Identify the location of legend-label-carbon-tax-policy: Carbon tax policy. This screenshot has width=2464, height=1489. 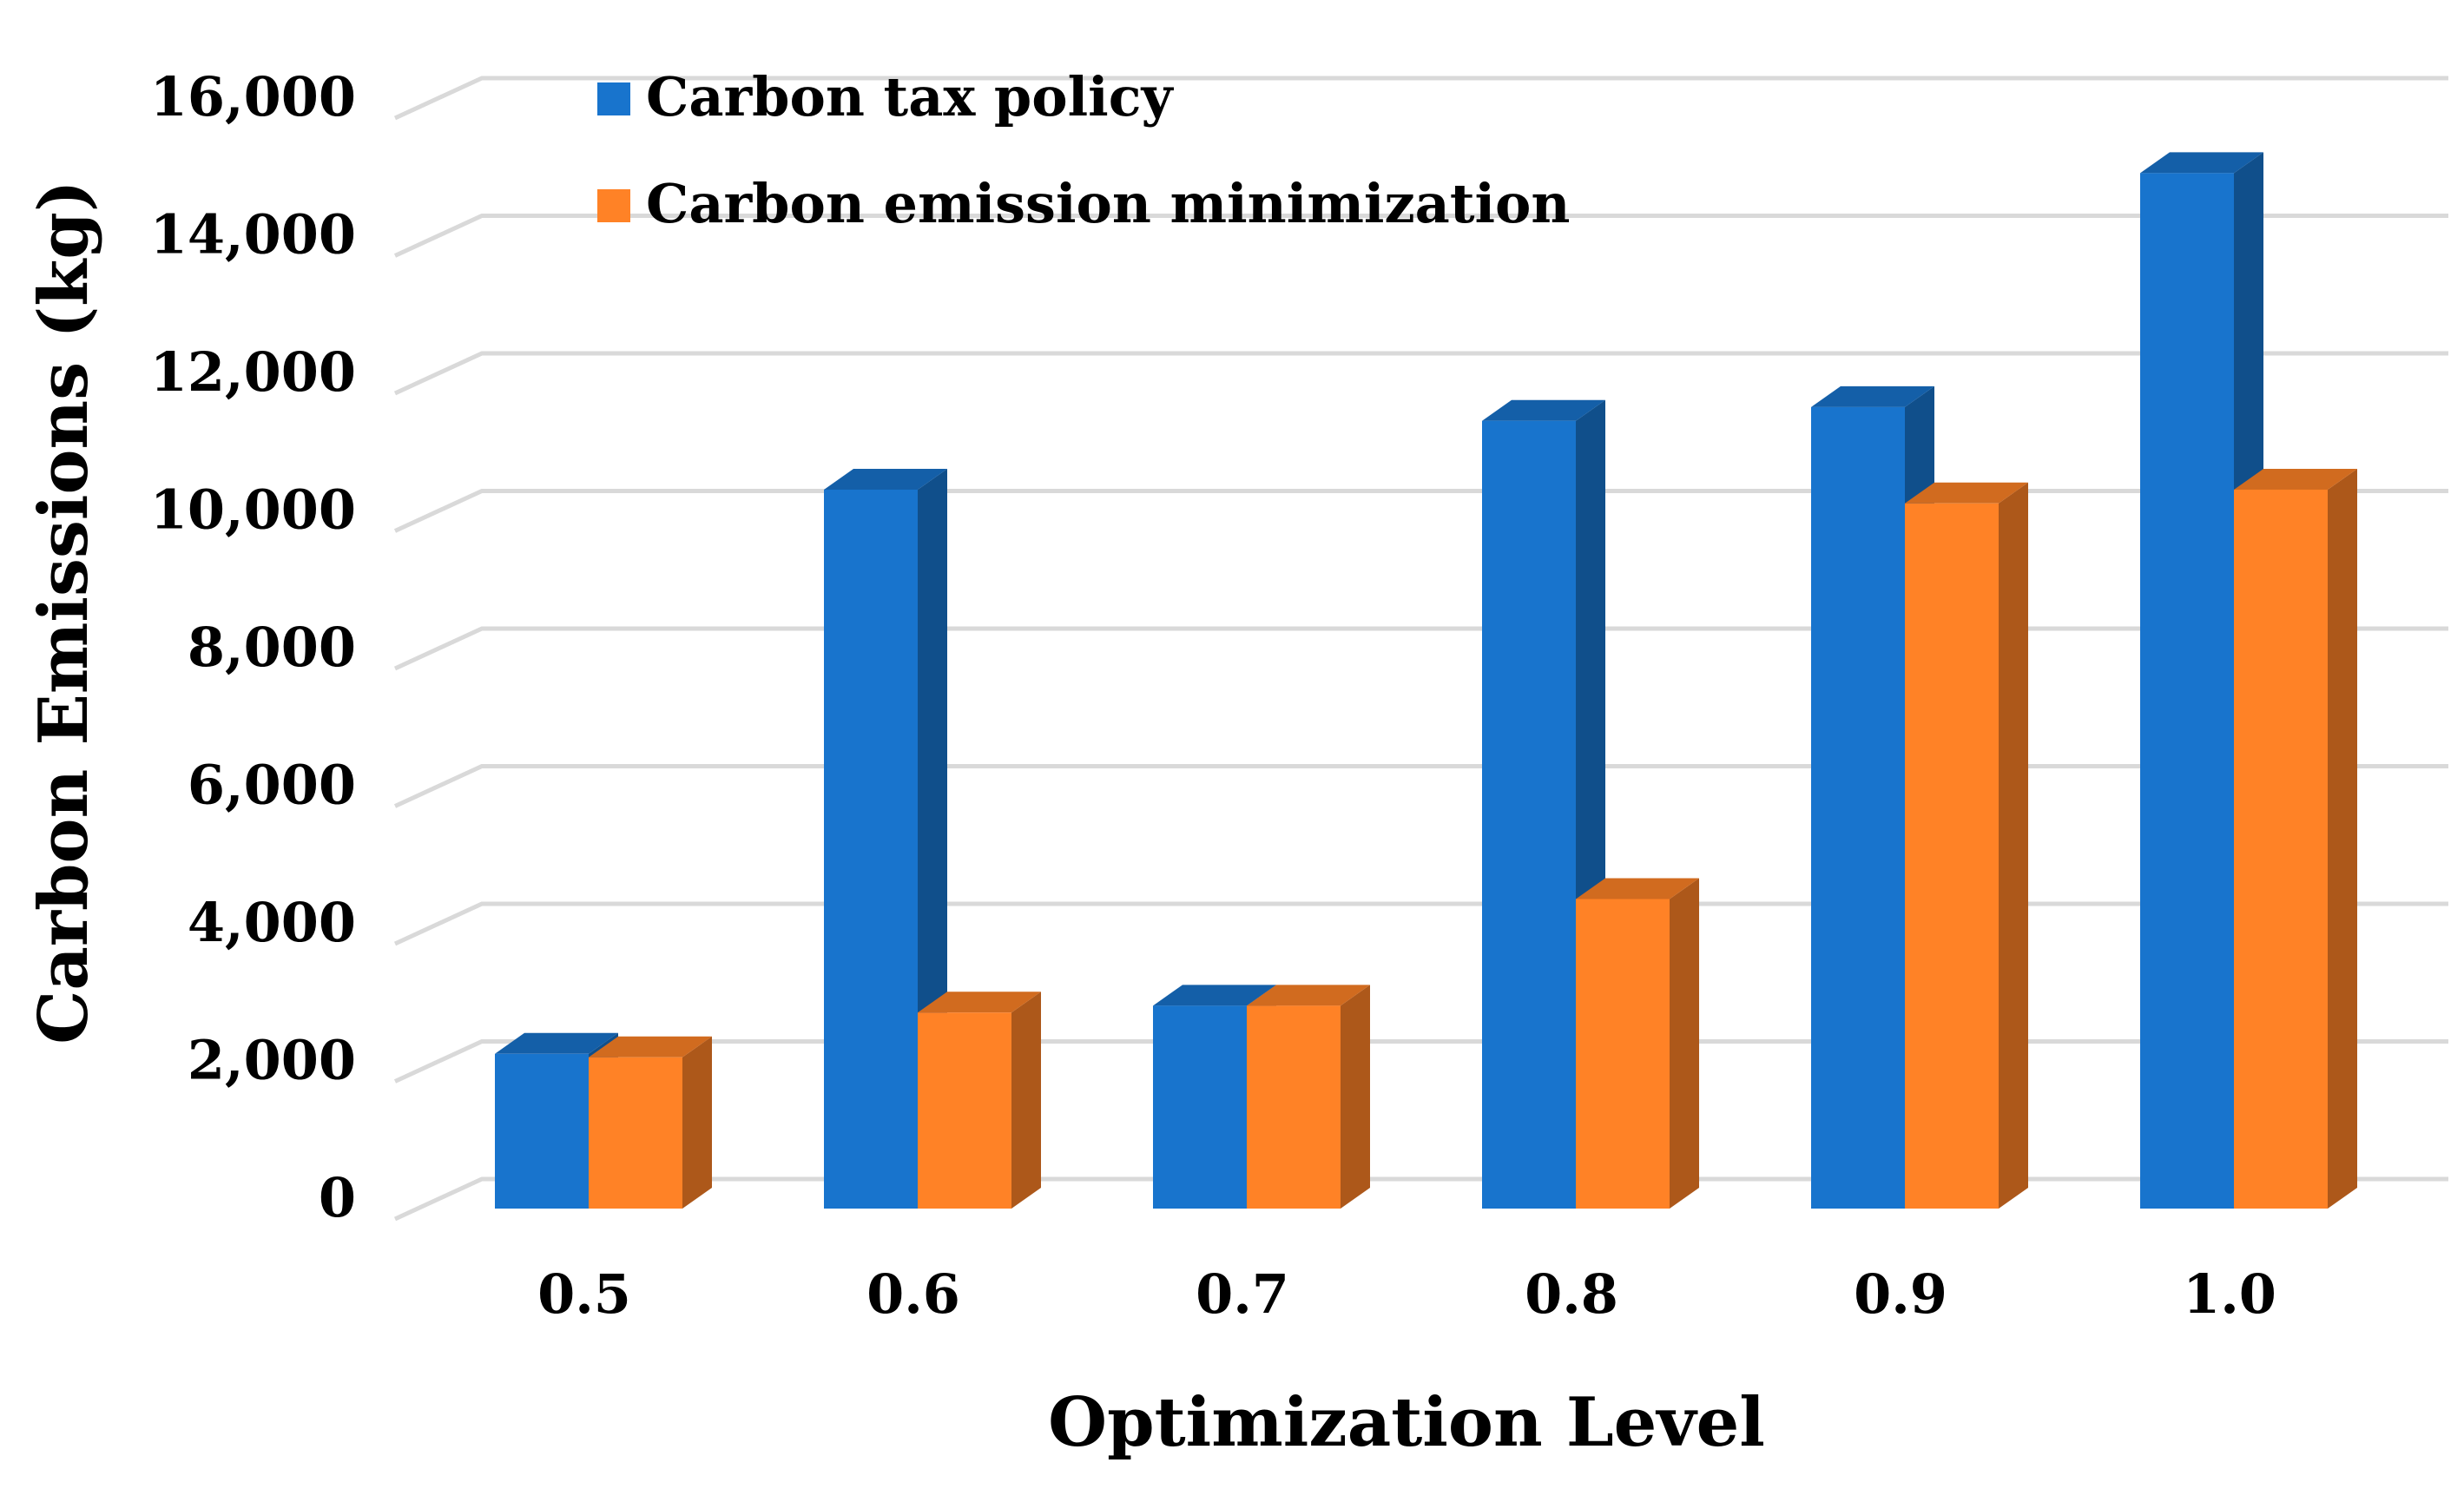
(910, 97).